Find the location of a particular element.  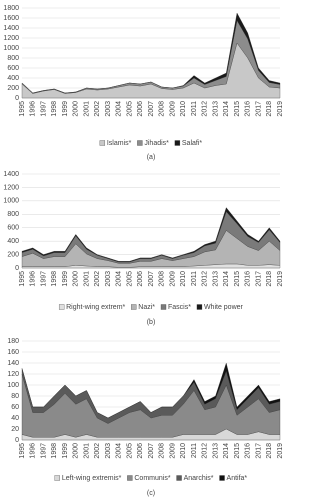

x-tick-label: 2002 is located at coordinates (97, 109).